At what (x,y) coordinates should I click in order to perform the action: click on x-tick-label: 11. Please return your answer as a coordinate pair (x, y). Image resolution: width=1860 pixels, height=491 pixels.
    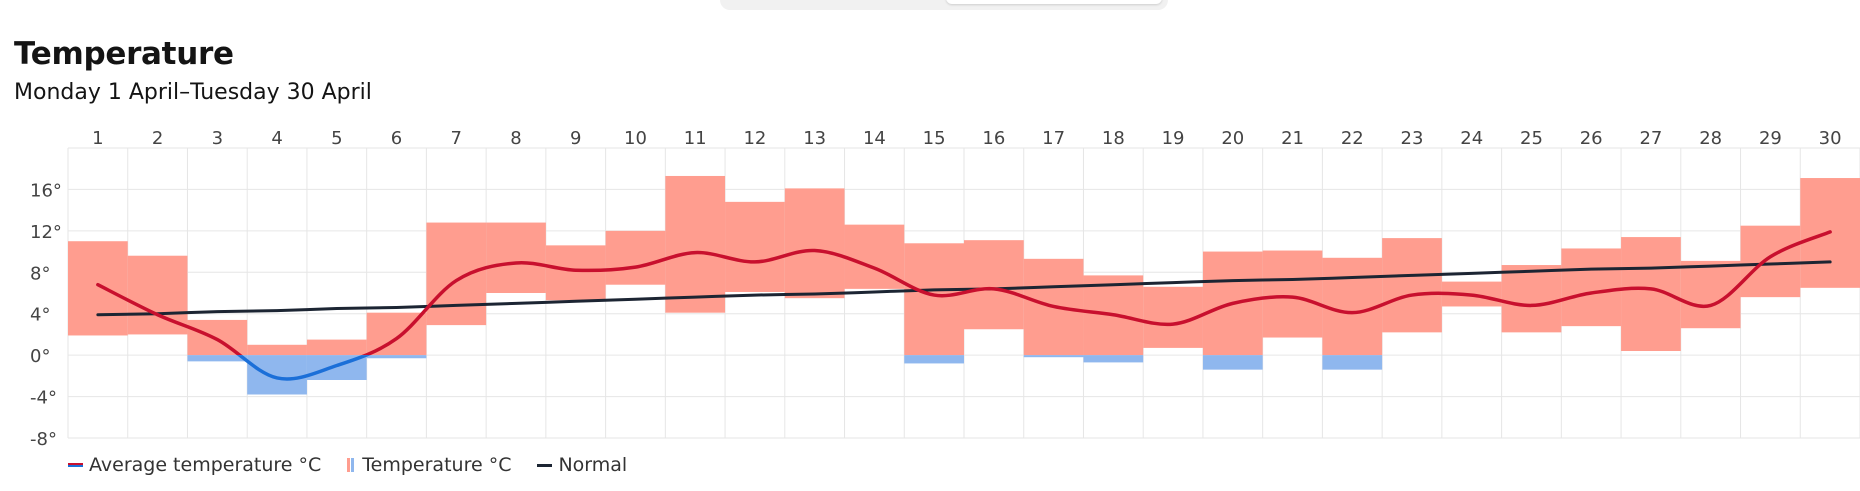
    Looking at the image, I should click on (695, 138).